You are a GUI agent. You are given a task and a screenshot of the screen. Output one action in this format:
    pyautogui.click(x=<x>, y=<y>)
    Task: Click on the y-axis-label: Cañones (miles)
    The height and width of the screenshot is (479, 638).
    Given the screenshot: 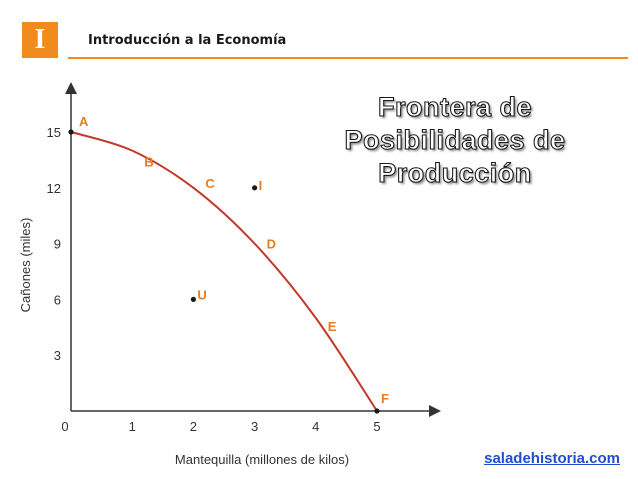 What is the action you would take?
    pyautogui.click(x=25, y=265)
    